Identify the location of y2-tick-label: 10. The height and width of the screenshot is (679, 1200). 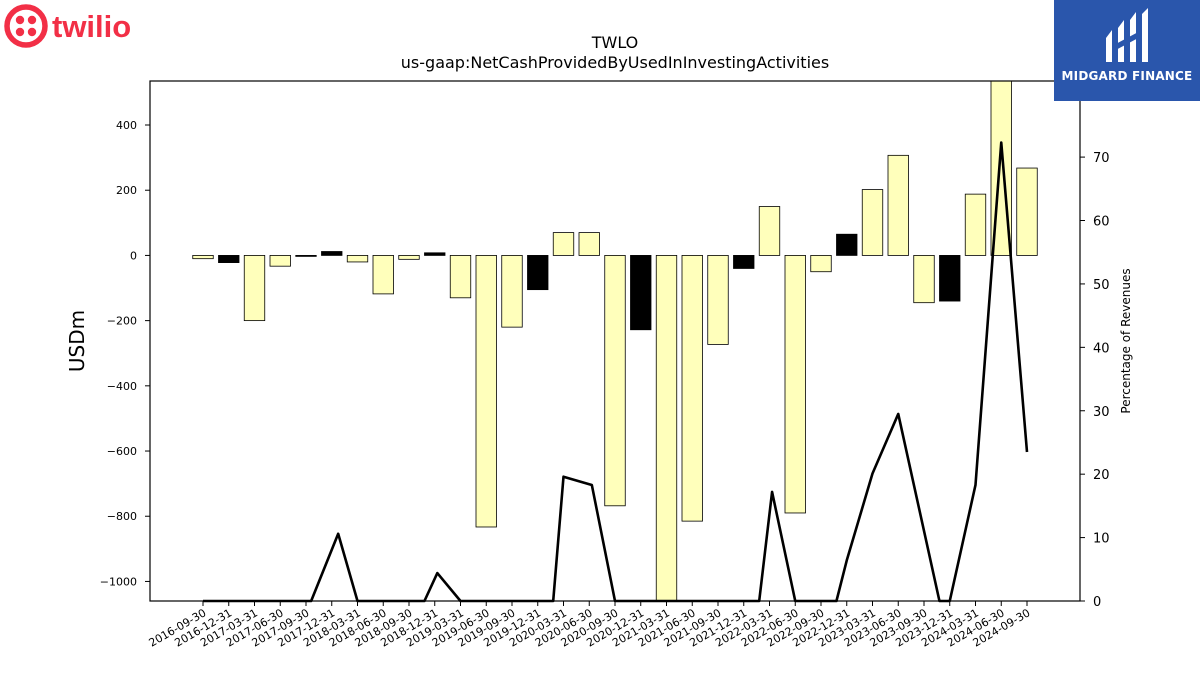
(1101, 539).